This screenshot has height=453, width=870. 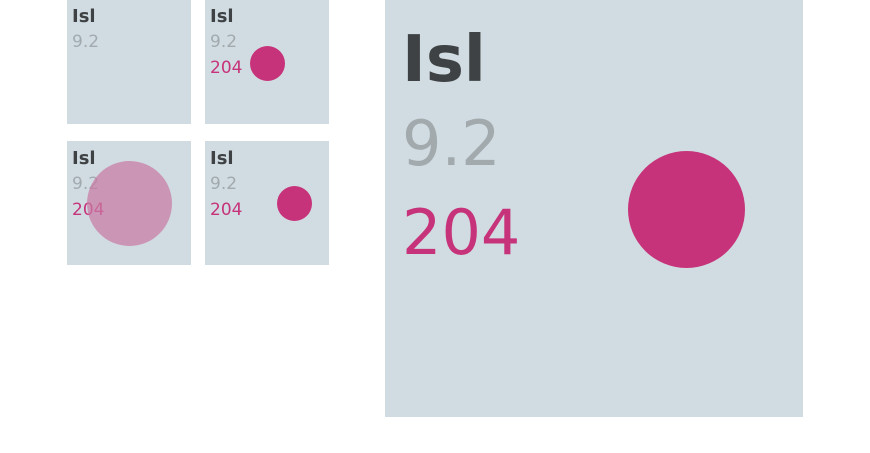 What do you see at coordinates (686, 209) in the screenshot?
I see `detail-count-dot` at bounding box center [686, 209].